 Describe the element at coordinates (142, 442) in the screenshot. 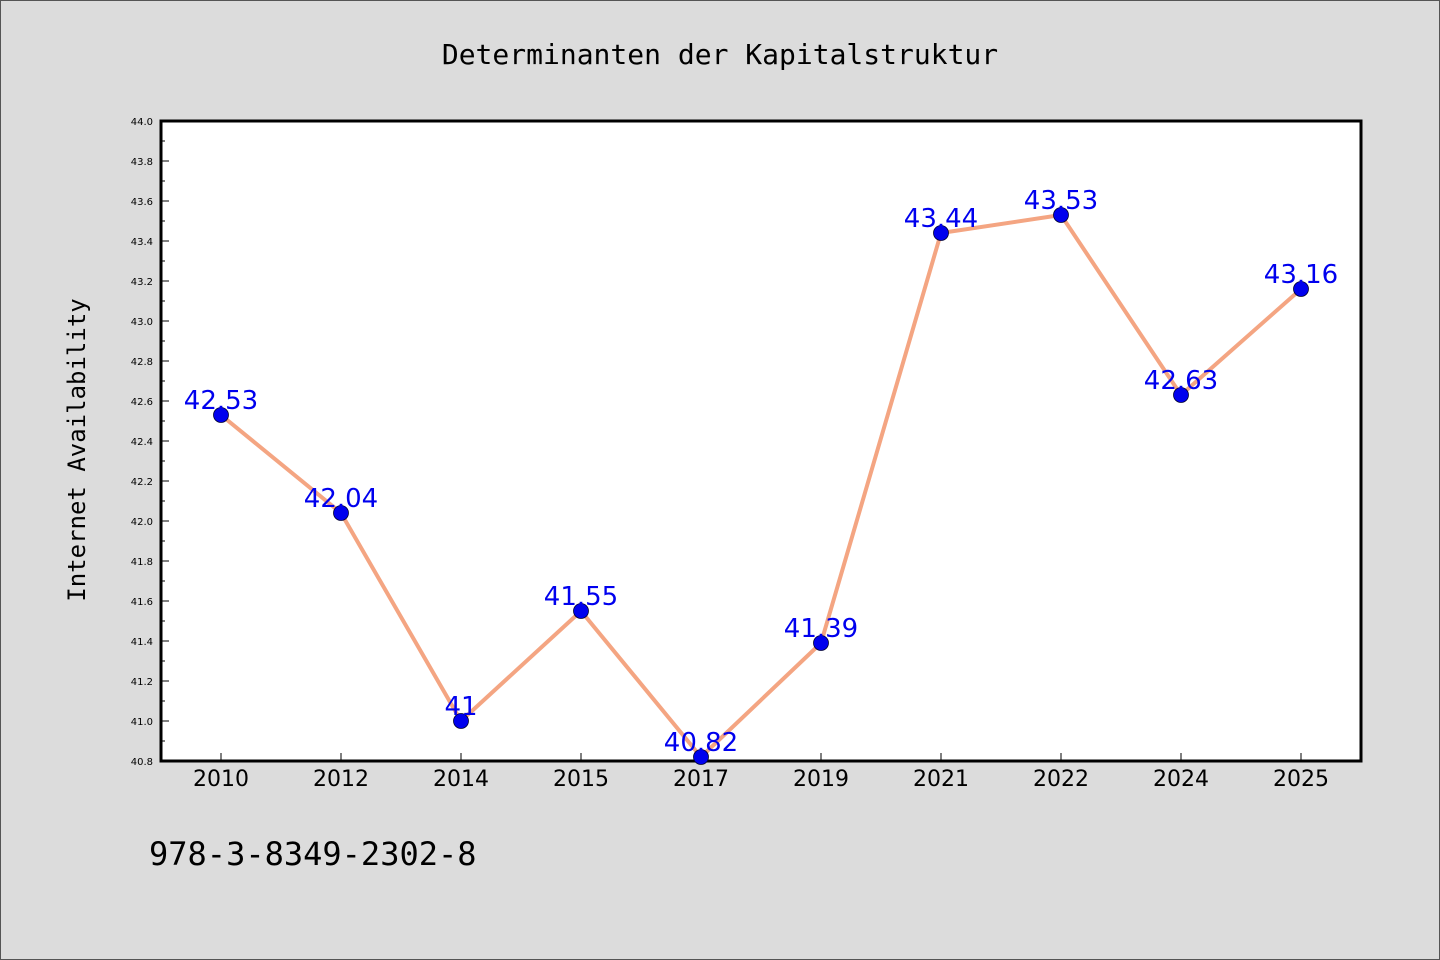

I see `y-tick-label: 42.4` at that location.